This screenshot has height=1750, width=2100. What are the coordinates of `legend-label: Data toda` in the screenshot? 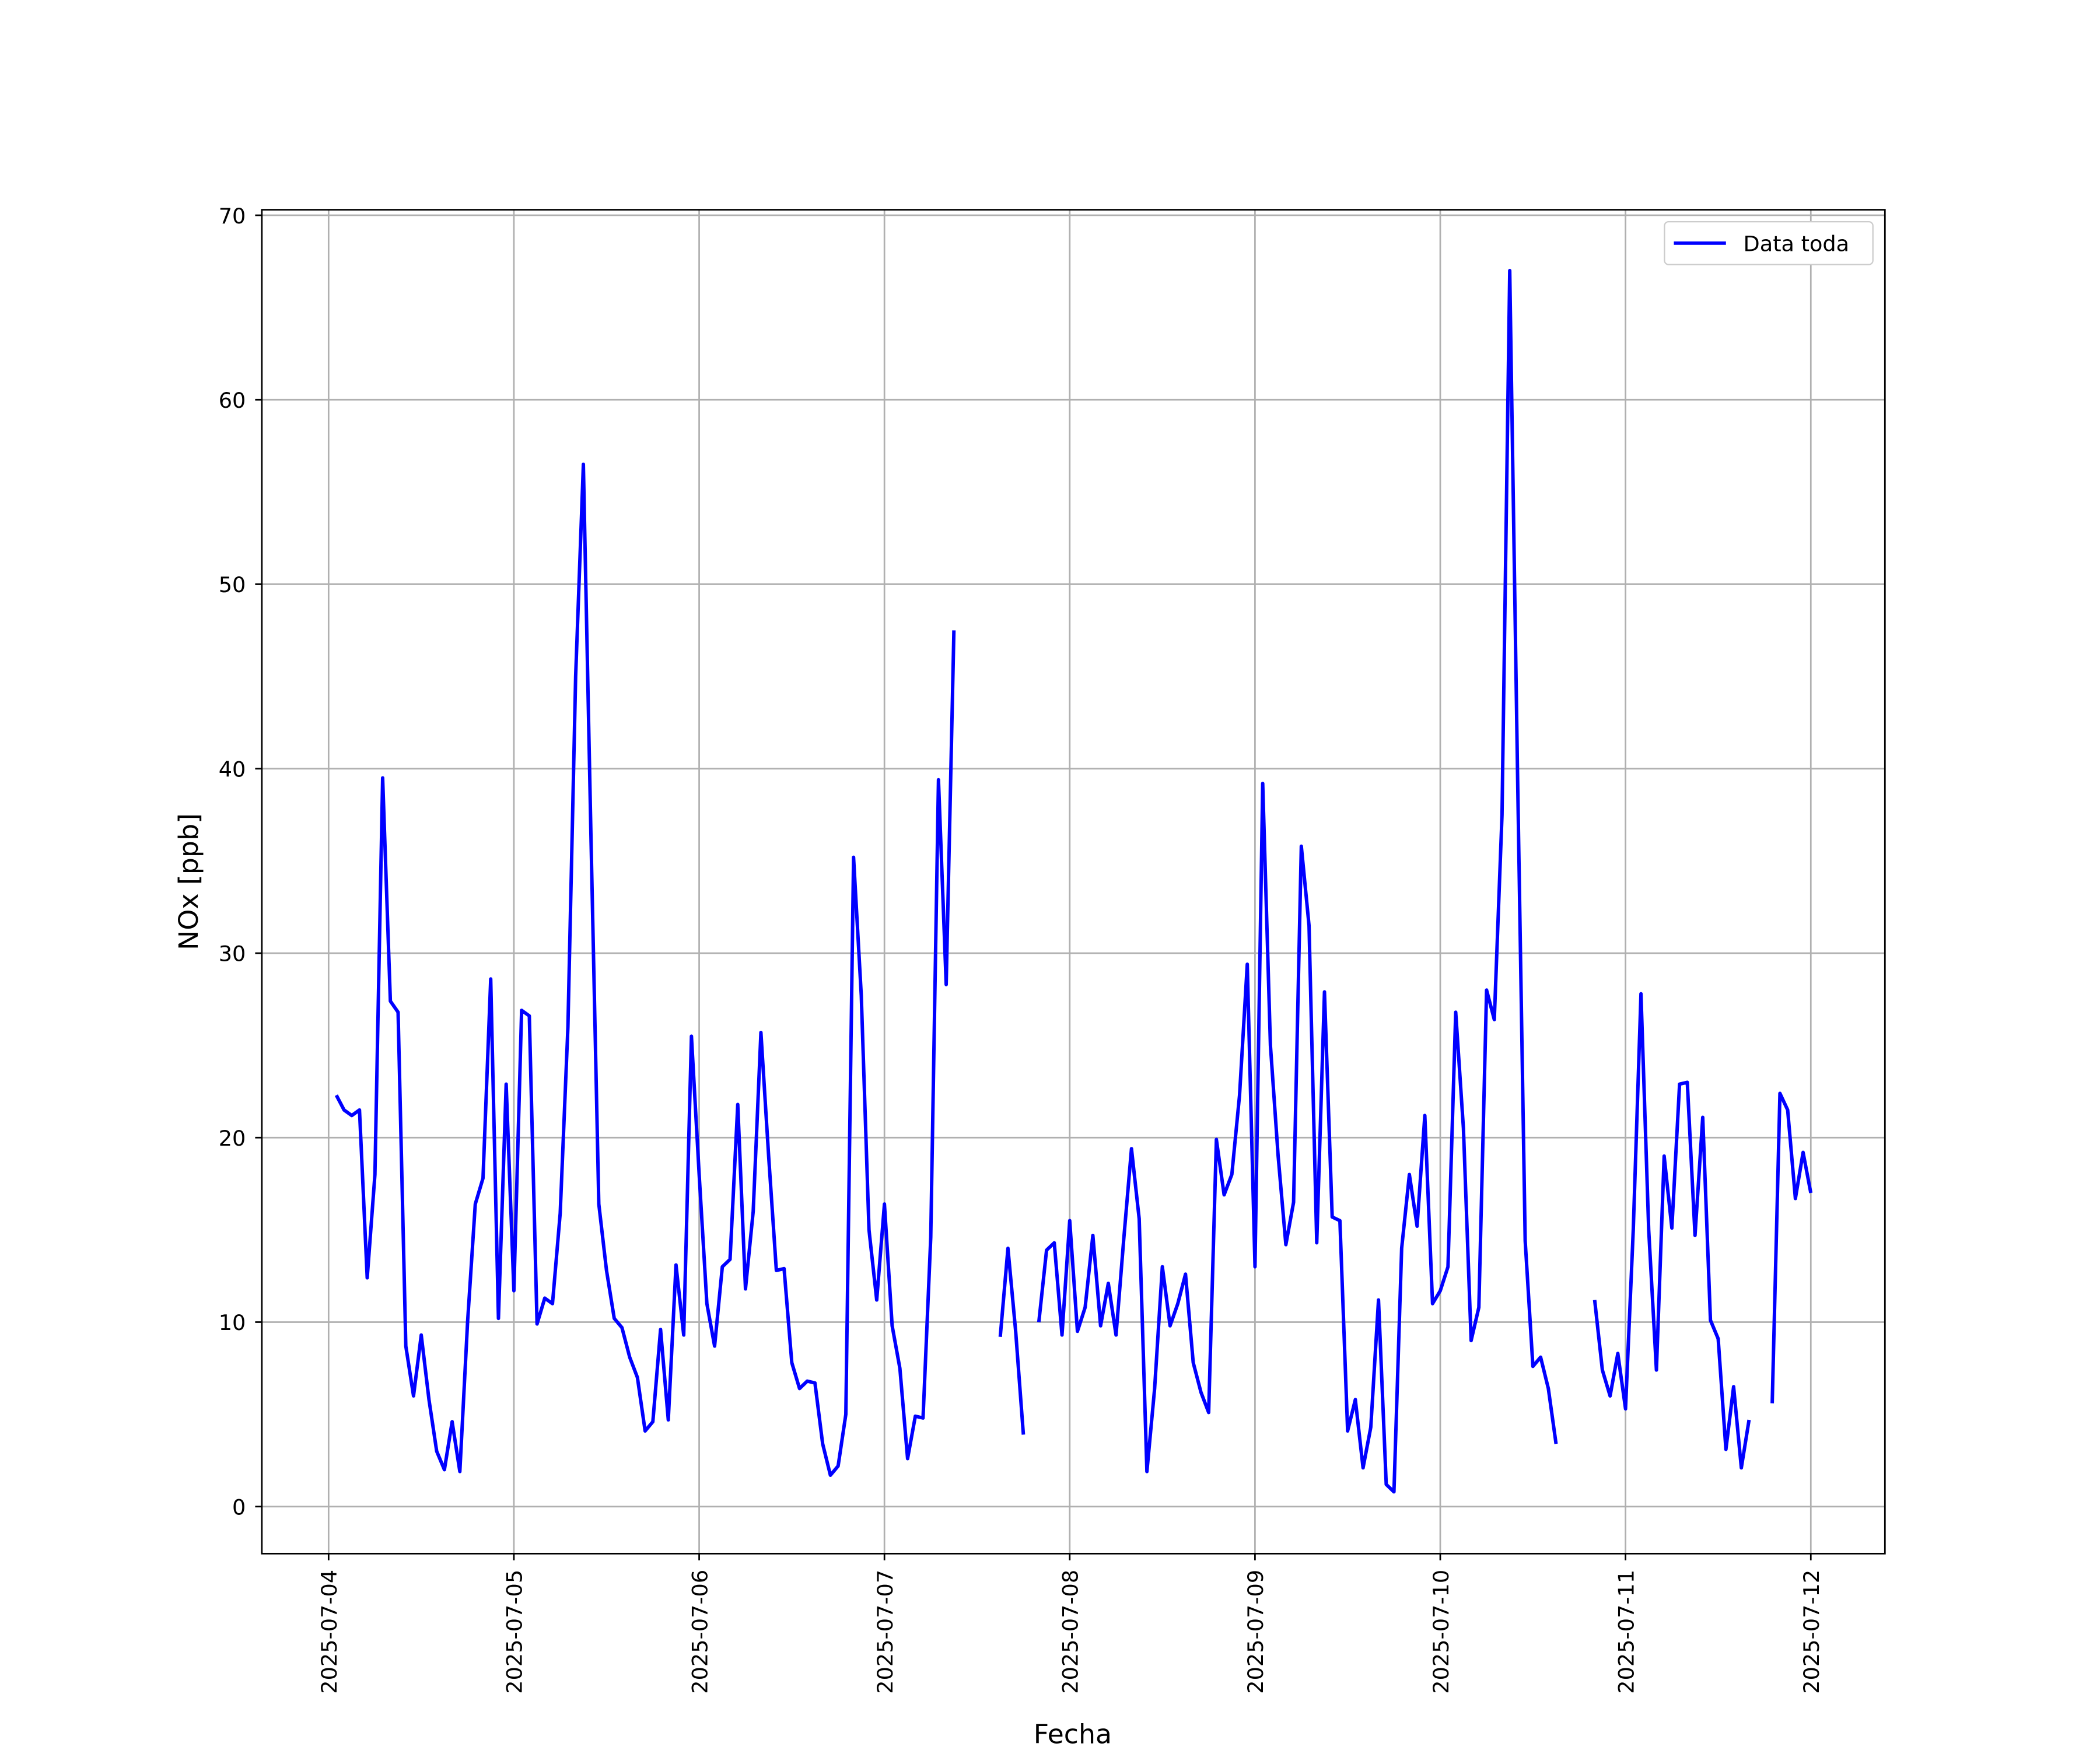 It's located at (1797, 244).